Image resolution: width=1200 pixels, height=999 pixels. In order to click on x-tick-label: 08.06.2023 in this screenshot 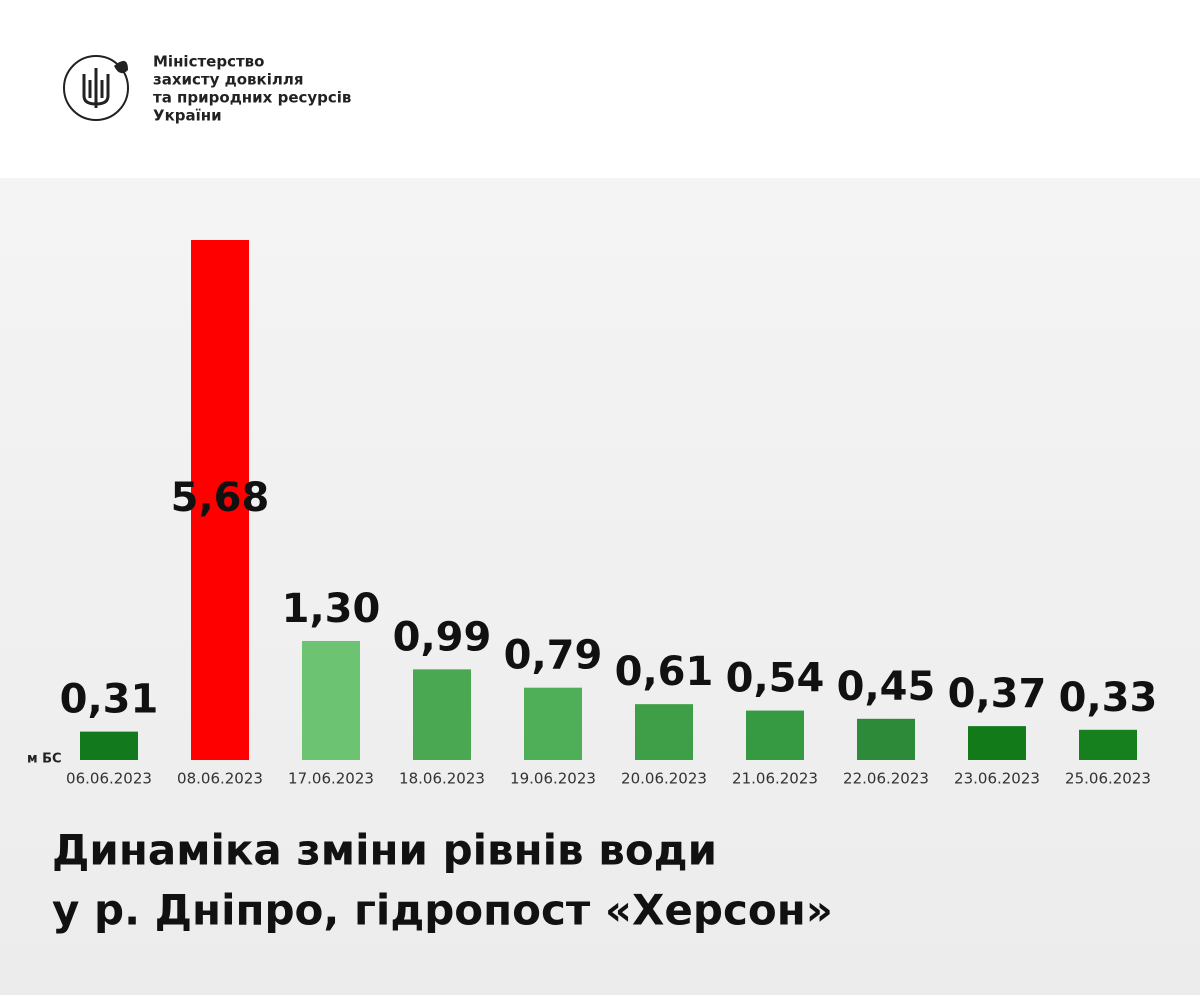, I will do `click(220, 779)`.